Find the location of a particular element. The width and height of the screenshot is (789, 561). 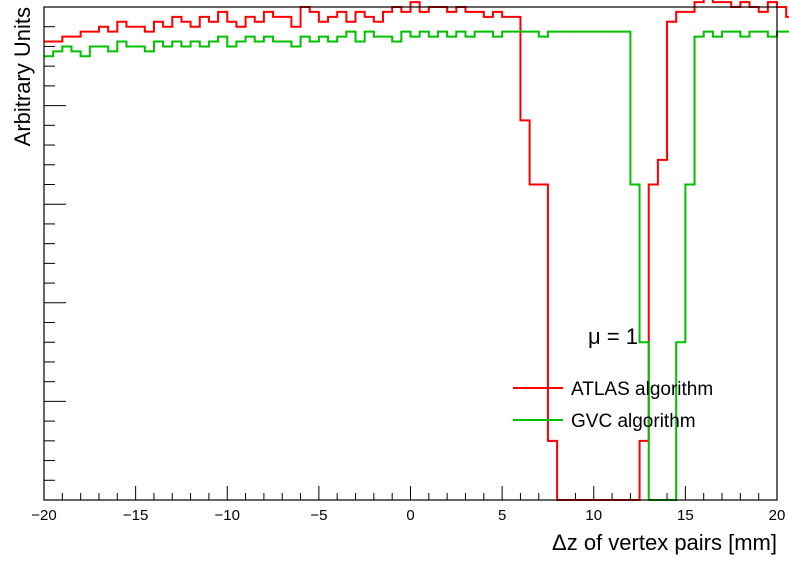

legend: ATLAS algorithm GVC algorithm is located at coordinates (613, 405).